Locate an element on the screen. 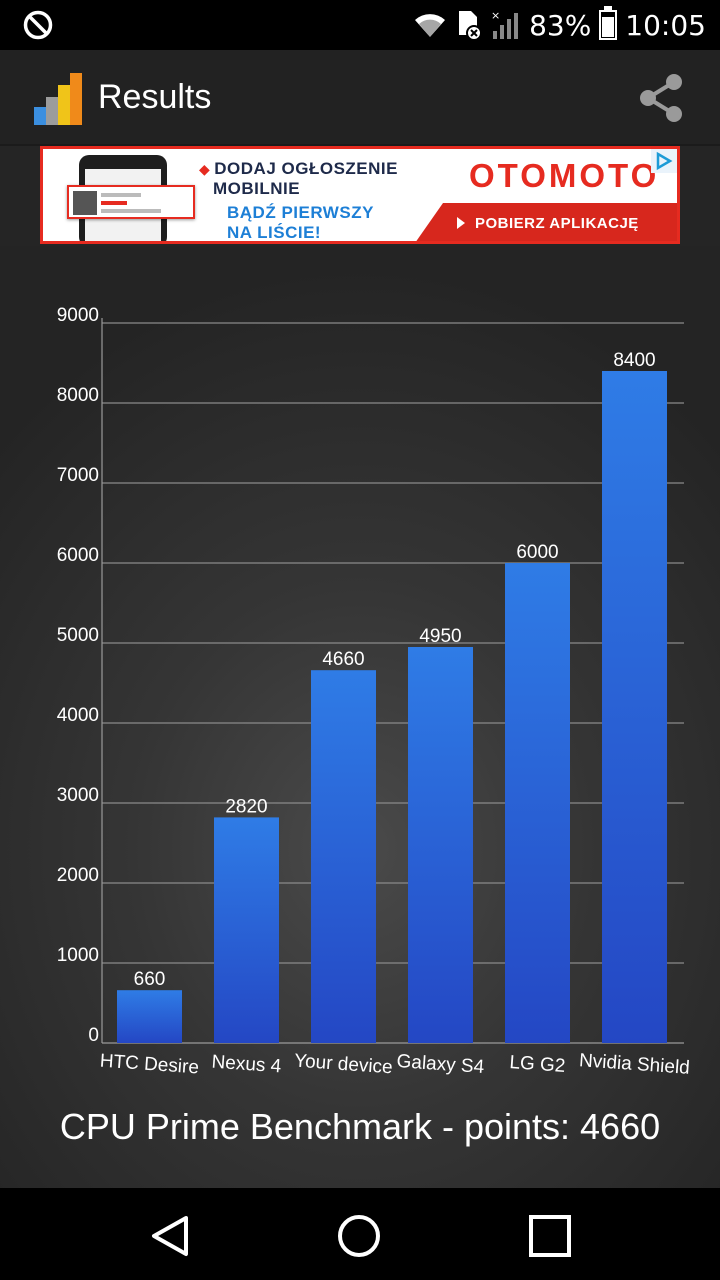 The width and height of the screenshot is (720, 1280). y-tick-label: 9000 is located at coordinates (78, 315).